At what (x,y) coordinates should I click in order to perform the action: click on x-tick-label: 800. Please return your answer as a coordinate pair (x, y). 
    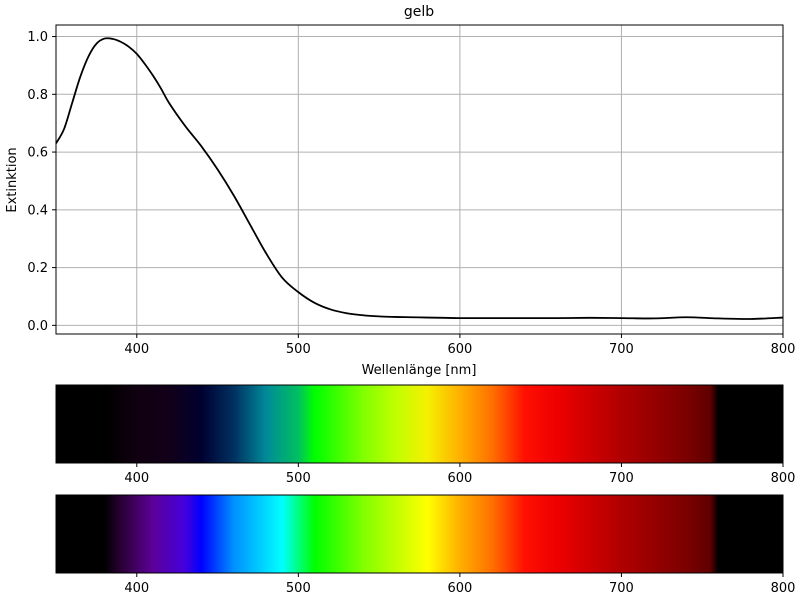
    Looking at the image, I should click on (783, 349).